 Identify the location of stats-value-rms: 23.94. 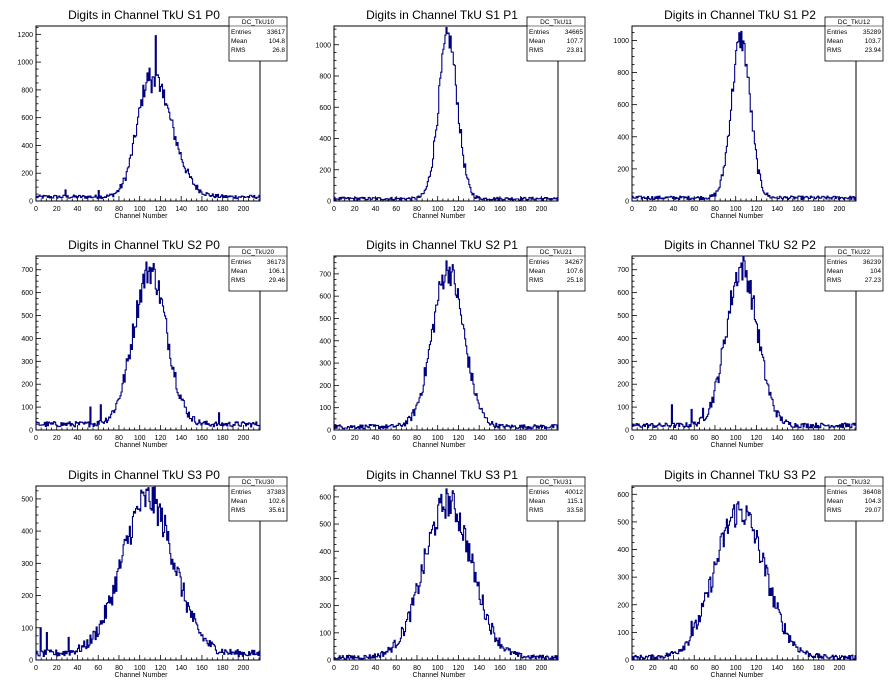
(873, 50).